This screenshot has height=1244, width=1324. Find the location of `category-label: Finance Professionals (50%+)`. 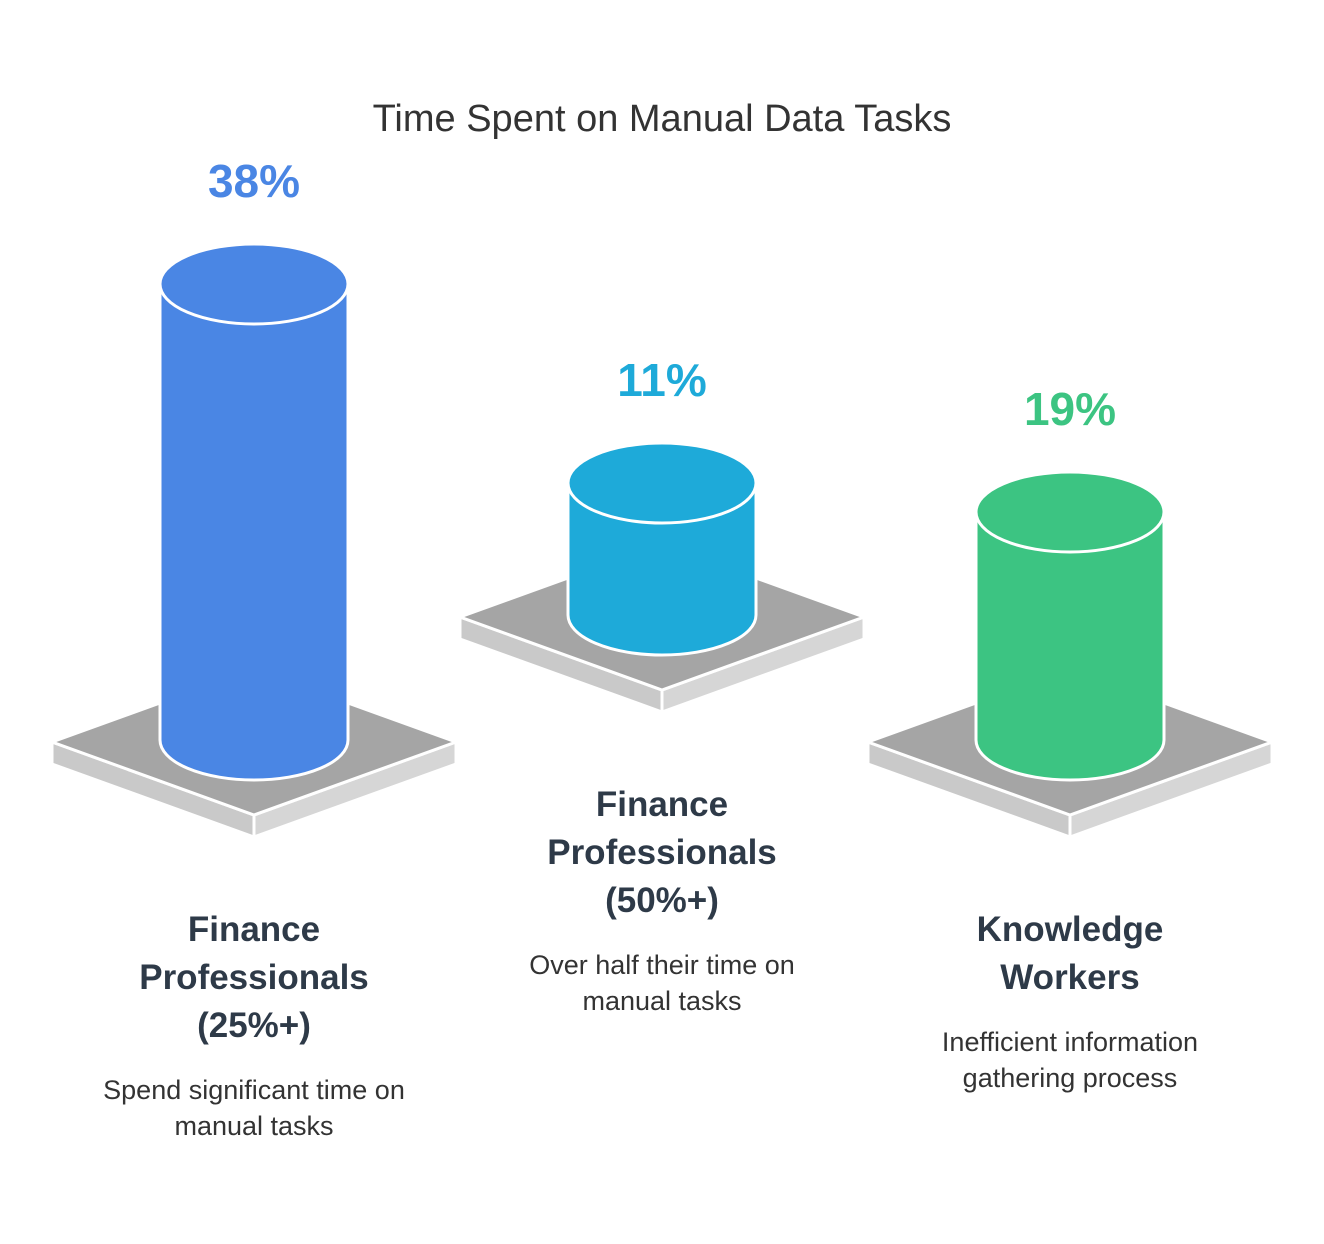

category-label: Finance Professionals (50%+) is located at coordinates (662, 852).